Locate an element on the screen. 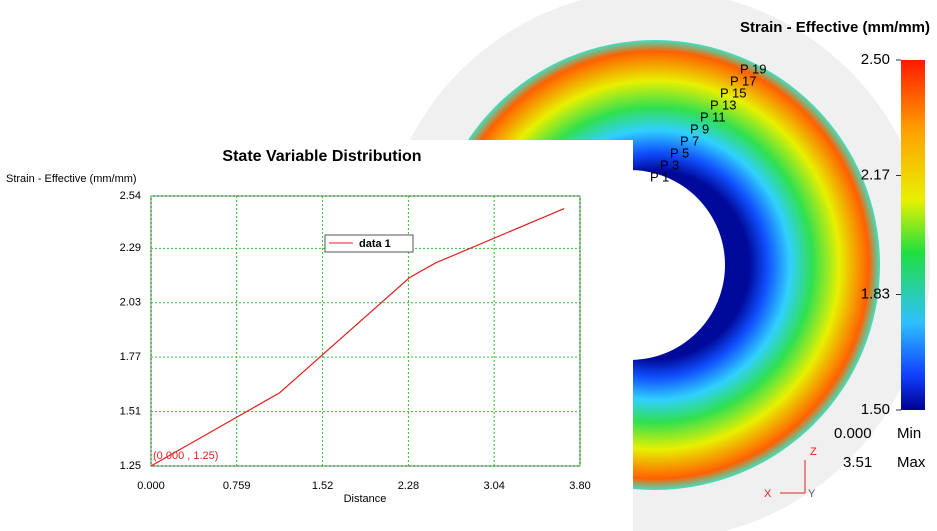 Image resolution: width=937 pixels, height=531 pixels. colorbar is located at coordinates (913, 235).